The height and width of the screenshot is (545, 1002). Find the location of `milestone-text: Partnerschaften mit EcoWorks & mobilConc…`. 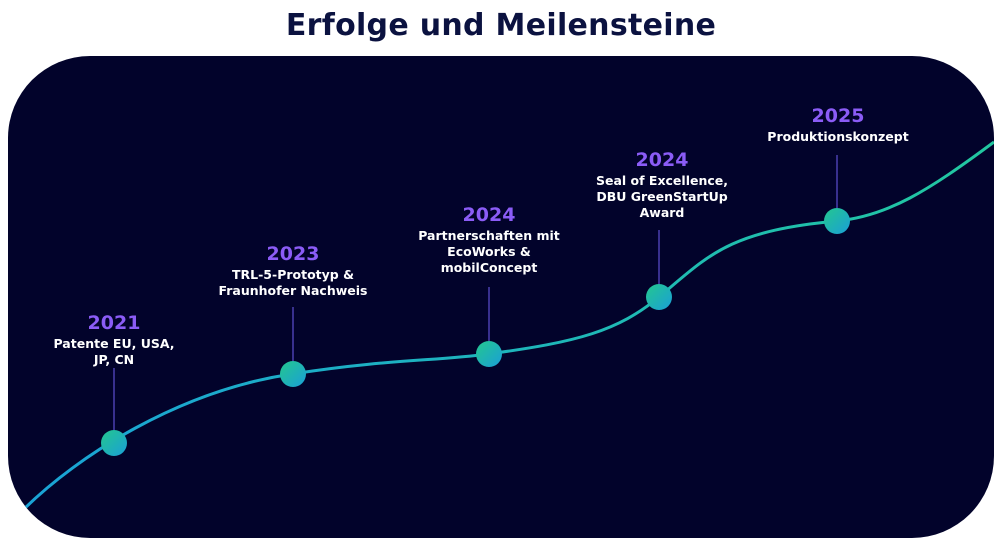

milestone-text: Partnerschaften mit EcoWorks & mobilConc… is located at coordinates (489, 251).